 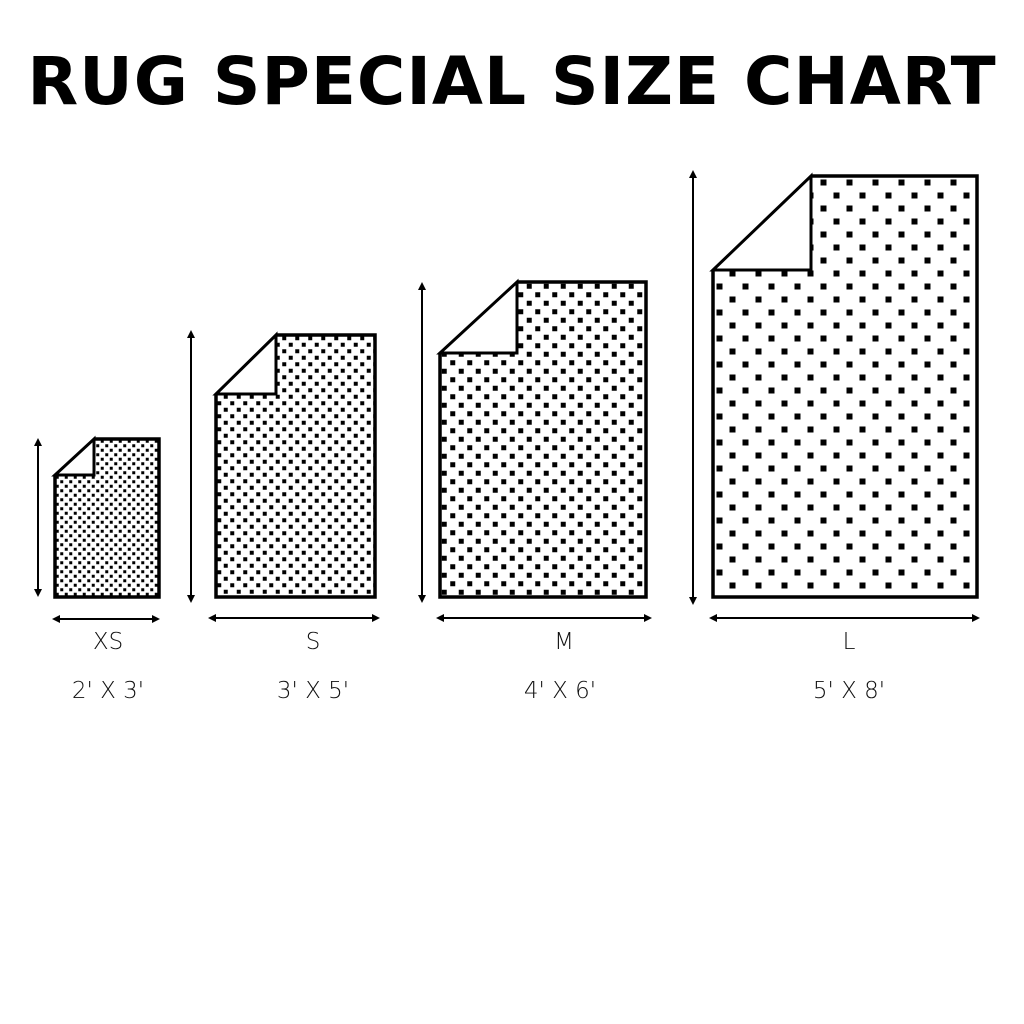 I want to click on size-label-xs: XS, so click(x=108, y=642).